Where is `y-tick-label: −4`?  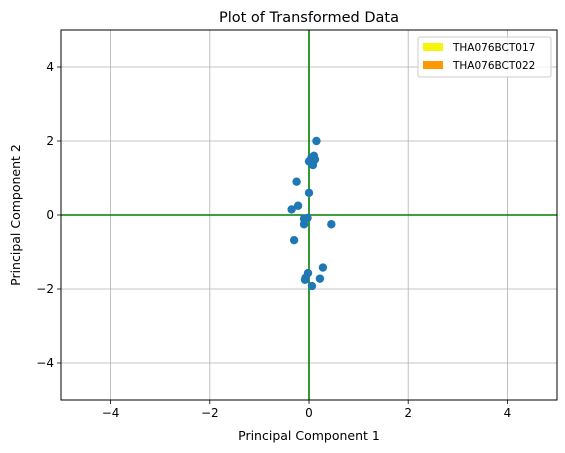 y-tick-label: −4 is located at coordinates (45, 363).